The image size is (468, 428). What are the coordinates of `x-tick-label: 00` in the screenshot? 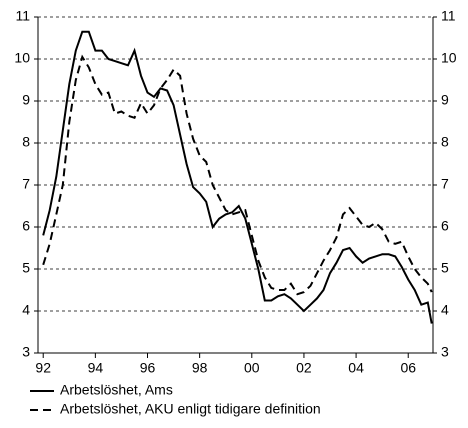 It's located at (252, 368).